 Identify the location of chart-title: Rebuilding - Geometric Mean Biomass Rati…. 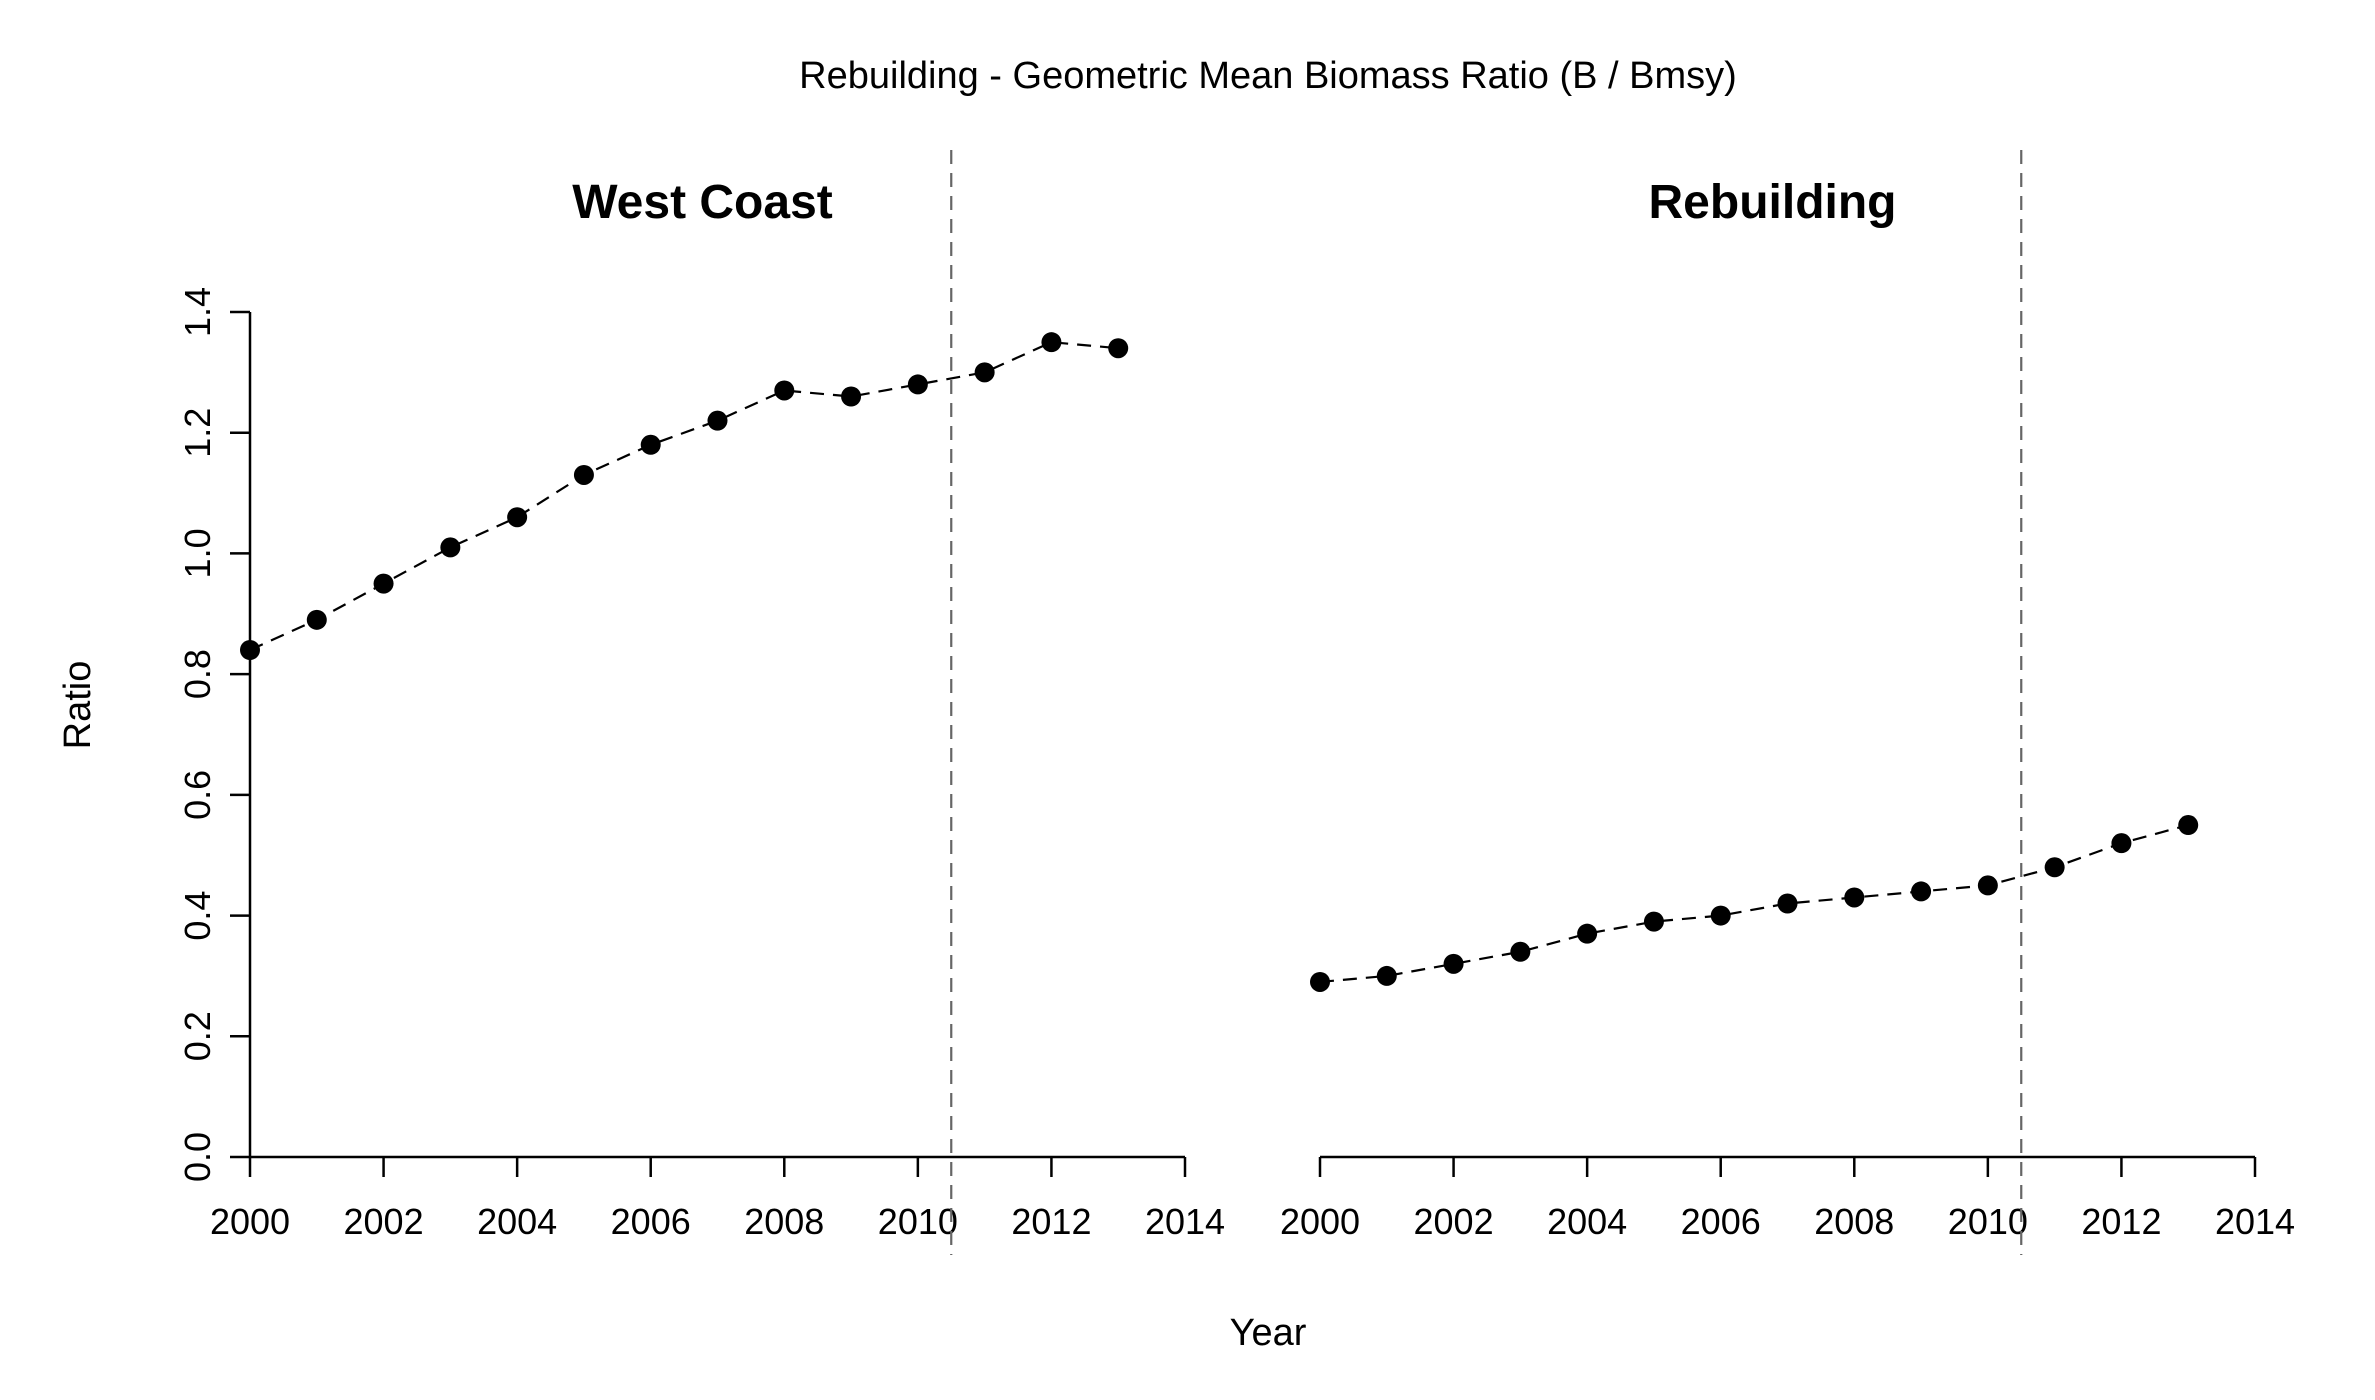
(1268, 76).